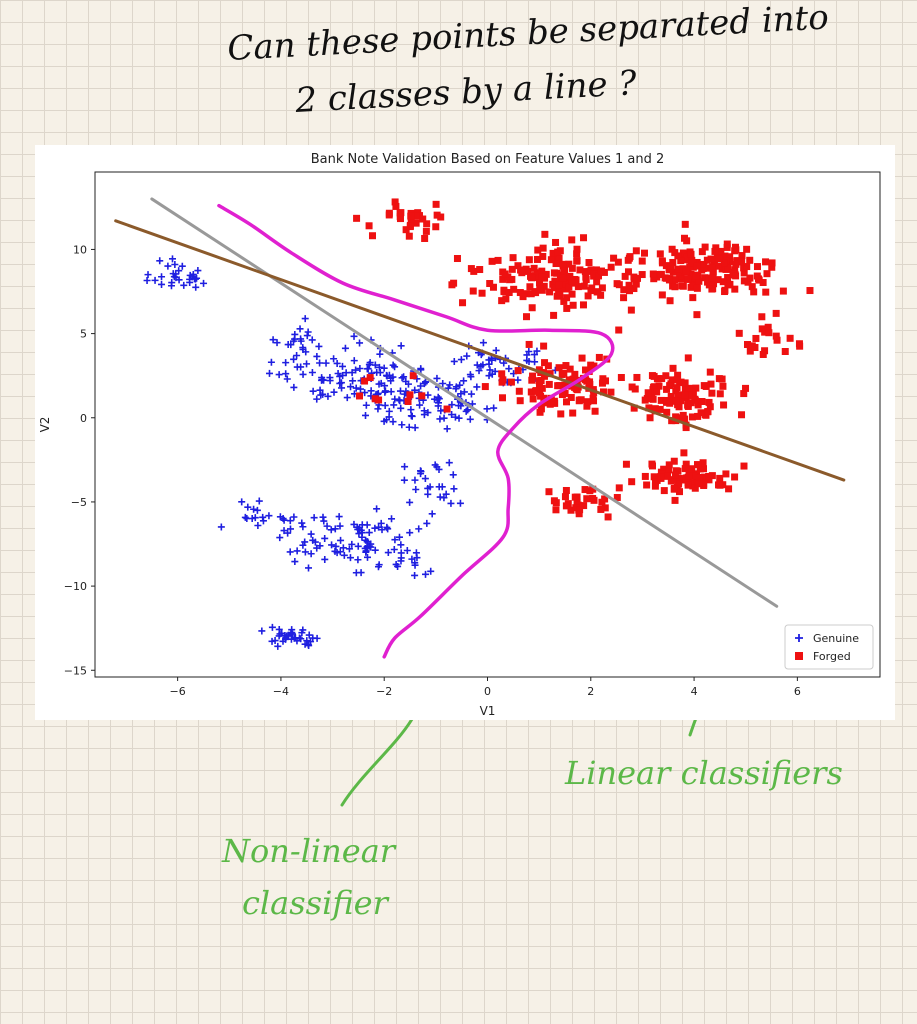  Describe the element at coordinates (465, 92) in the screenshot. I see `question-line-2: 2 classes by a line ?` at that location.